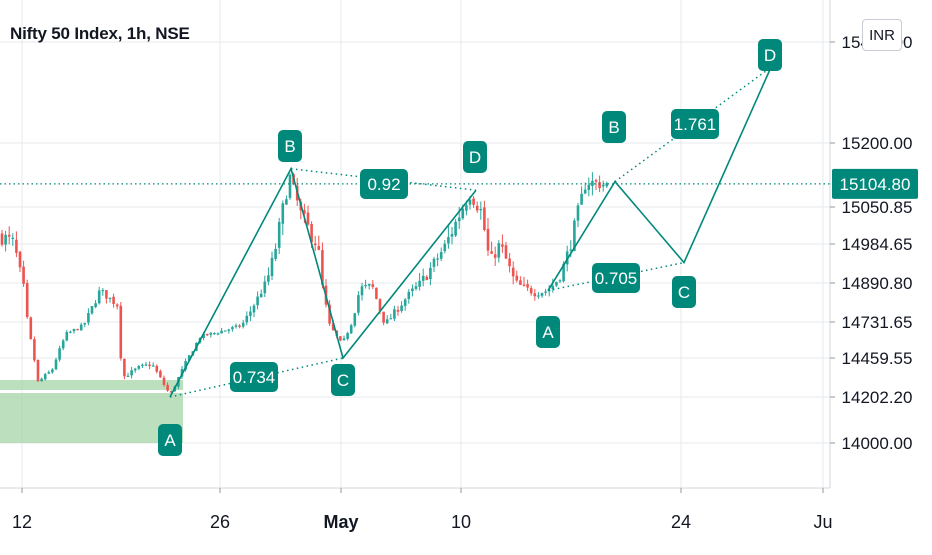  Describe the element at coordinates (877, 322) in the screenshot. I see `price-tick-label: 14731.65` at that location.